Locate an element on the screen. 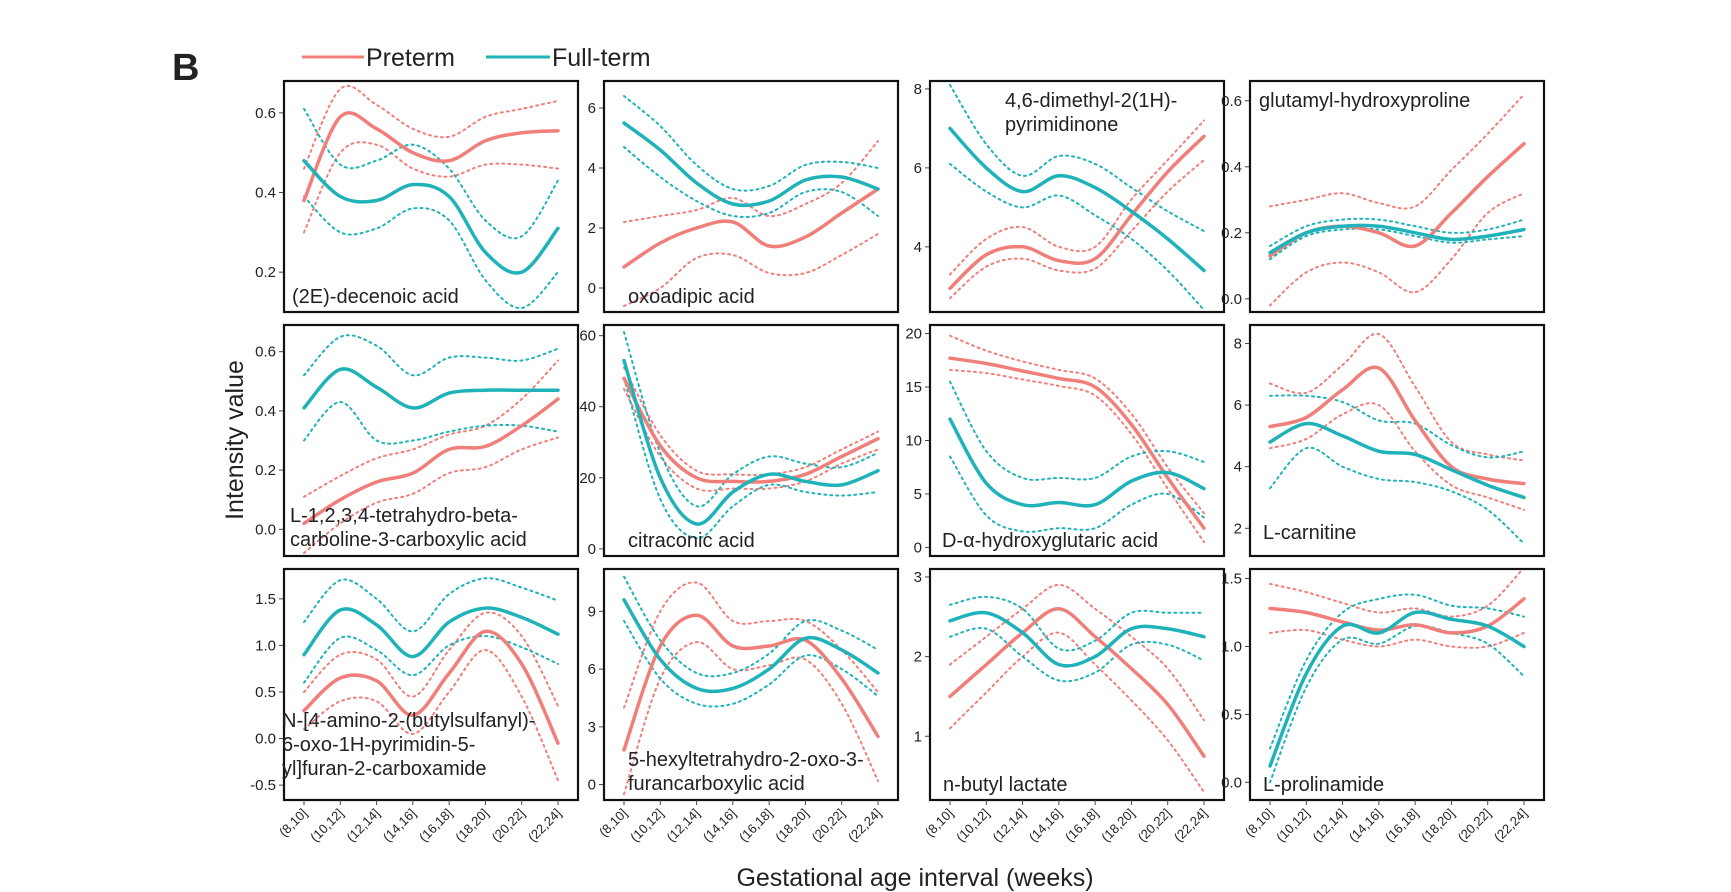  x-tick-label: (14,16] is located at coordinates (1045, 825).